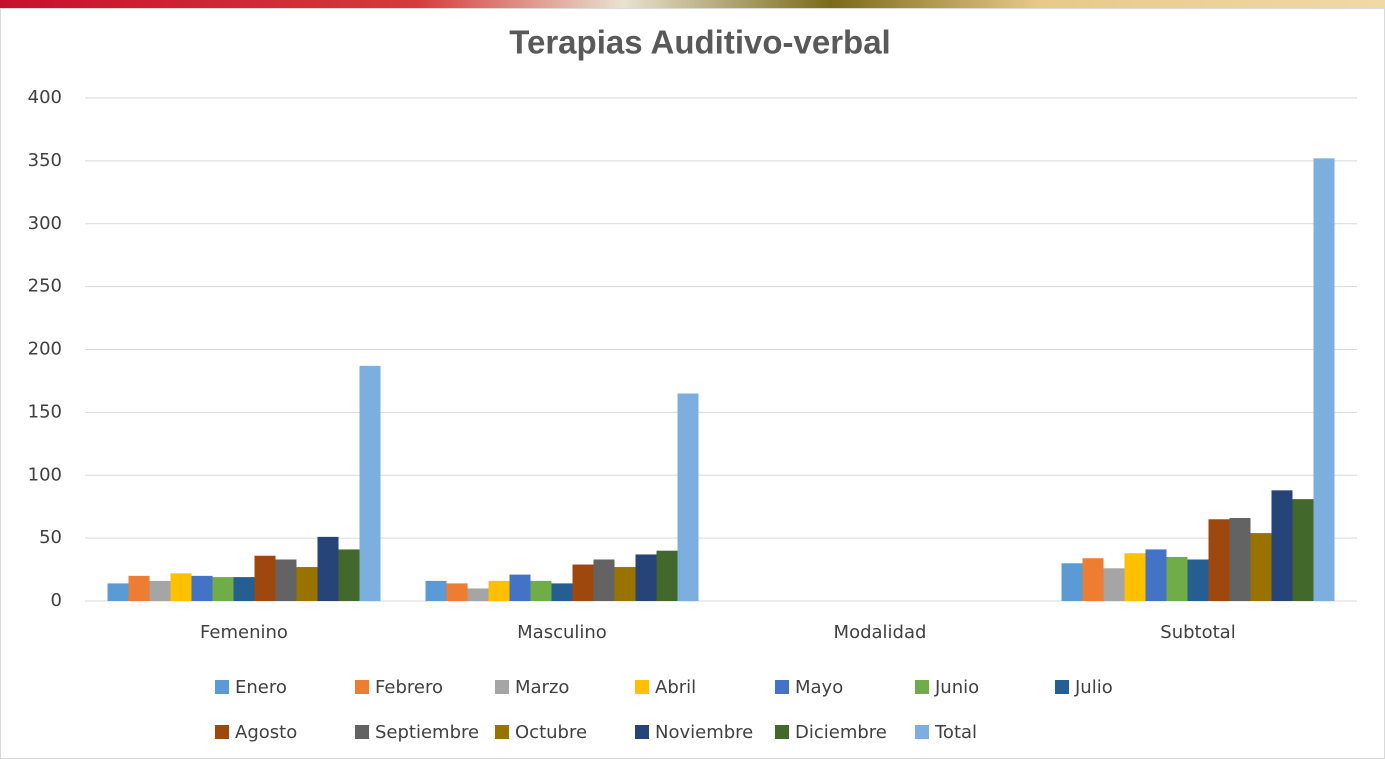  Describe the element at coordinates (1197, 632) in the screenshot. I see `x-tick-label: Subtotal` at that location.